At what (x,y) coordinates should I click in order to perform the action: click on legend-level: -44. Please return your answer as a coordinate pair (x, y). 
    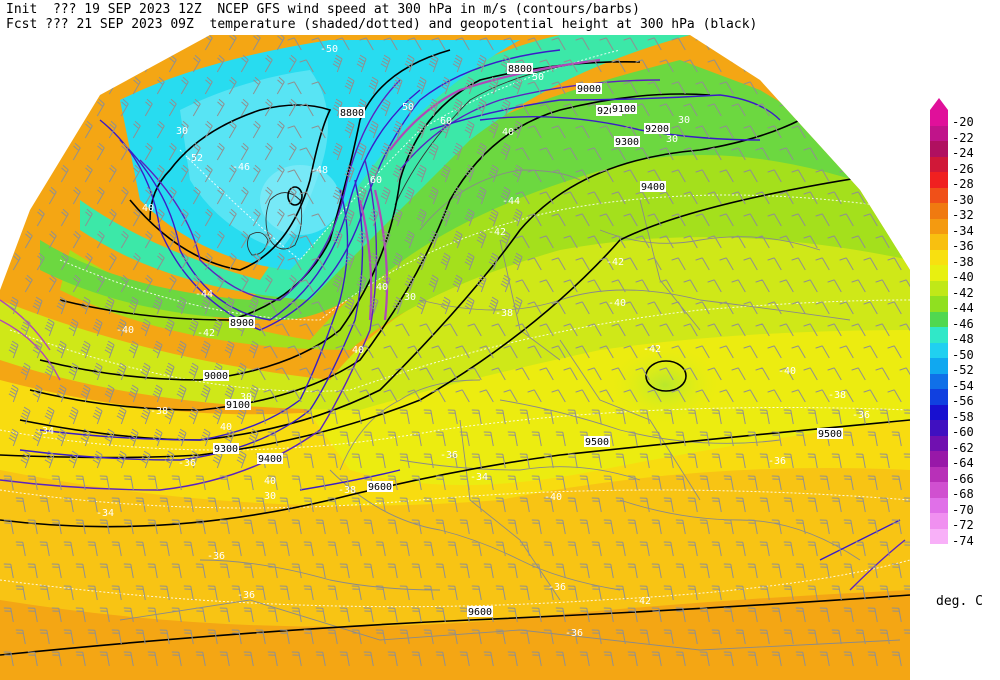
    Looking at the image, I should click on (960, 305).